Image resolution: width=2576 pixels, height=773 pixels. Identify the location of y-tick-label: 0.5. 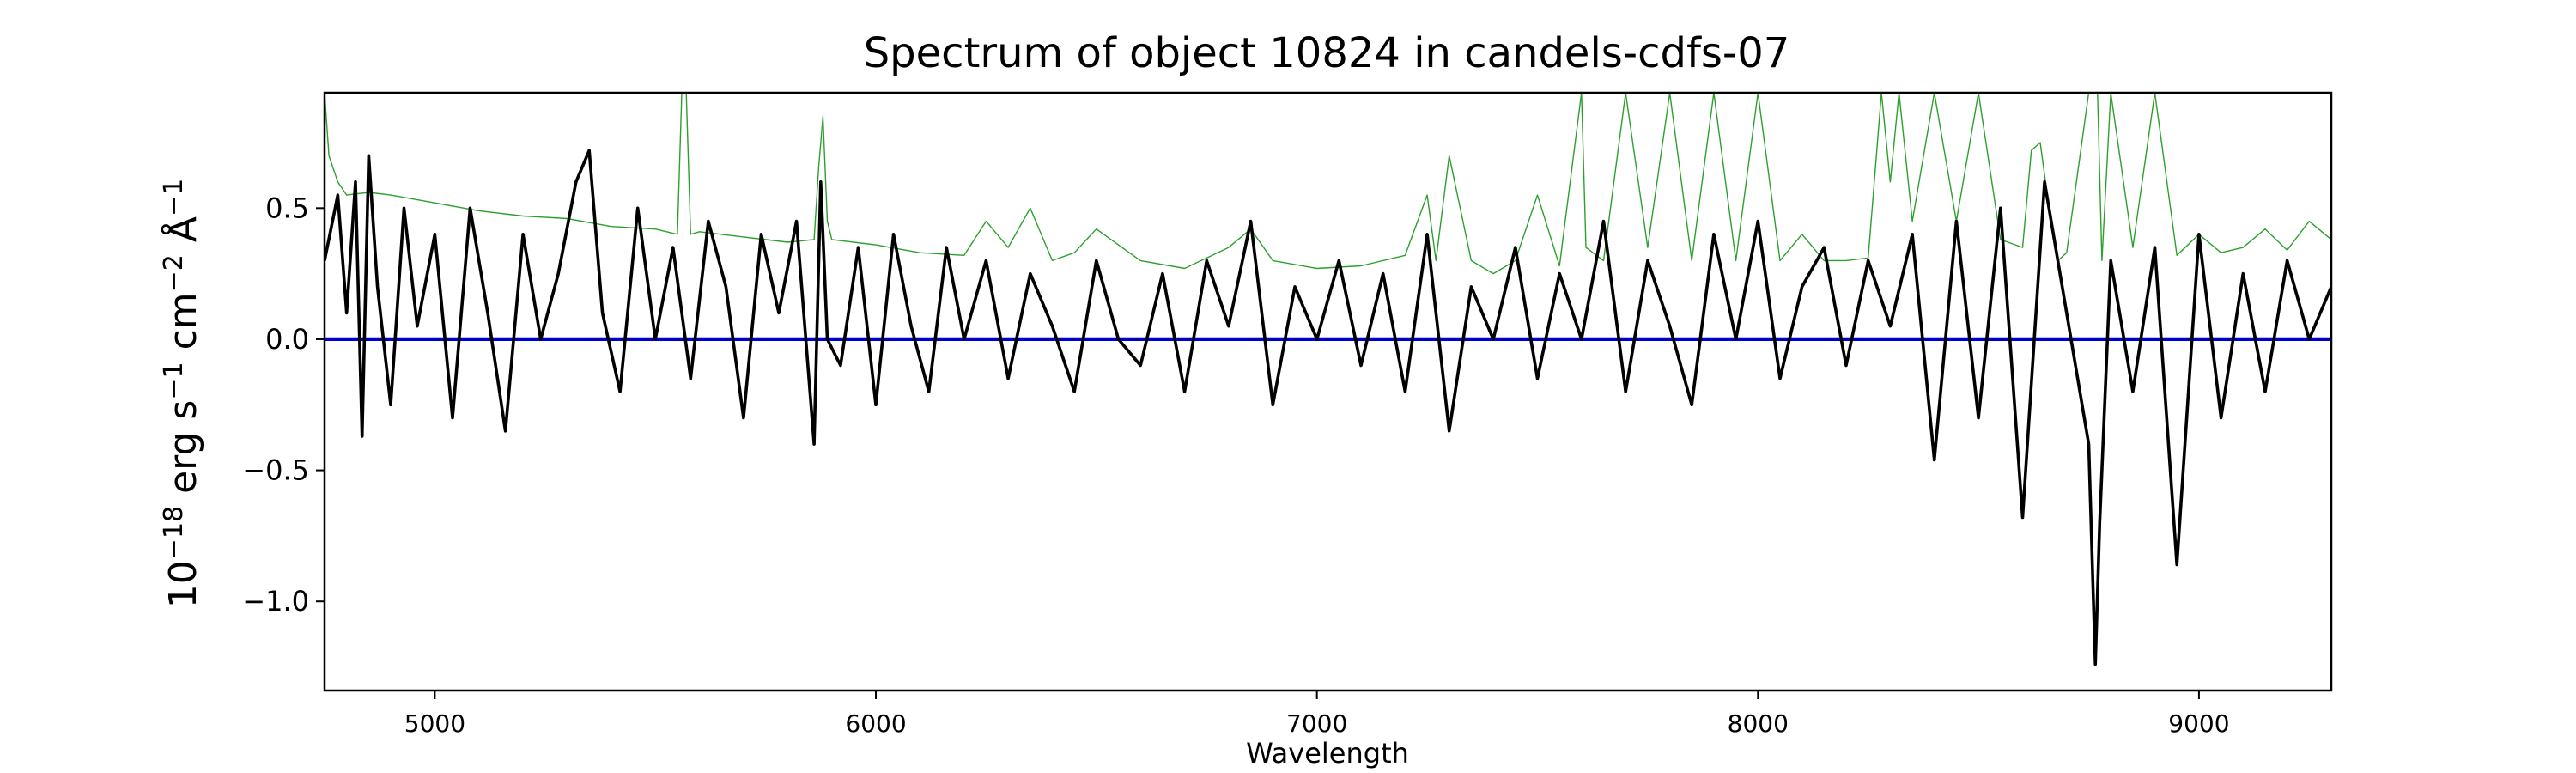
(287, 208).